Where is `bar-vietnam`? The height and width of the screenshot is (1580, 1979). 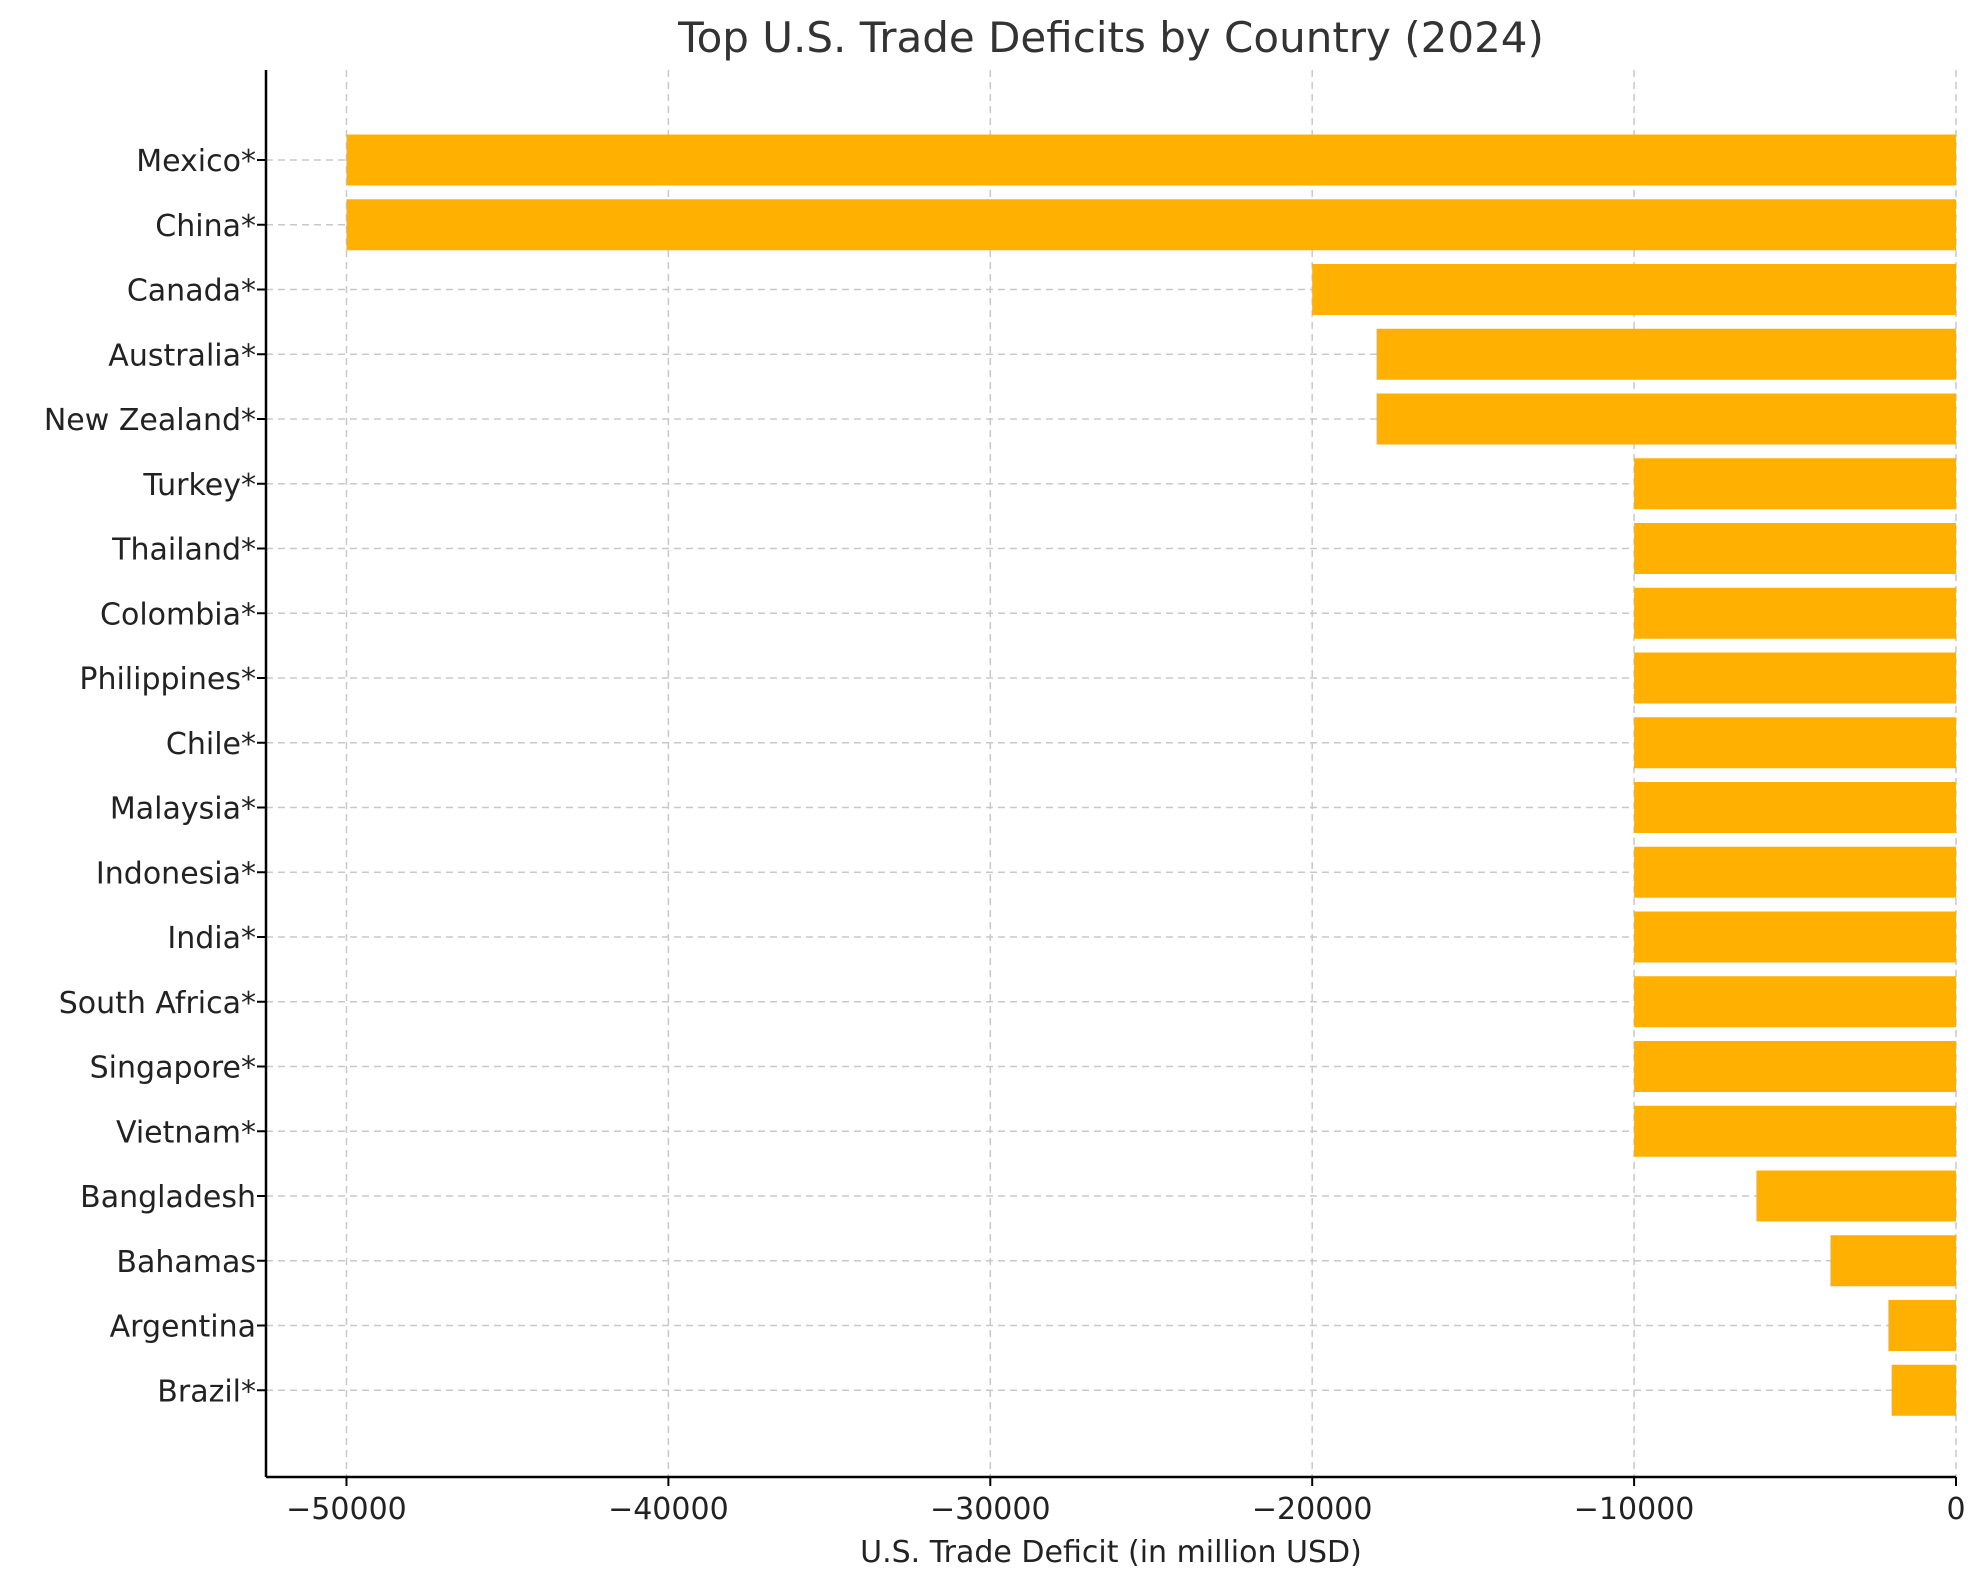 bar-vietnam is located at coordinates (1795, 1131).